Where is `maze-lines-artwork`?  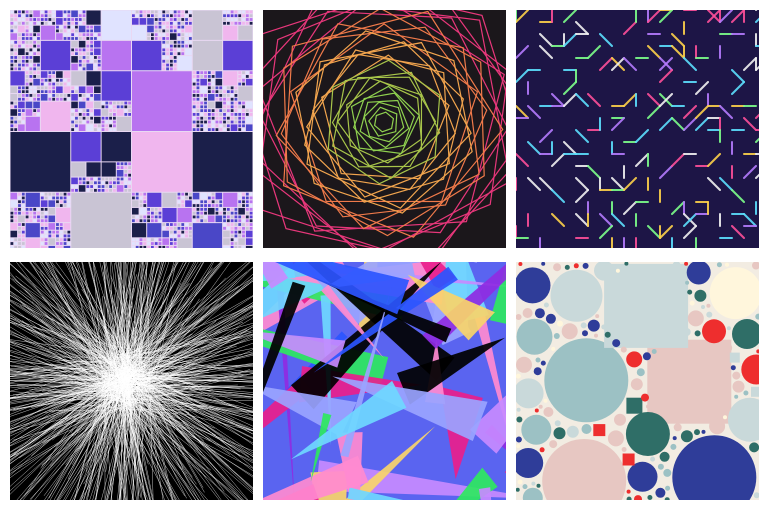 maze-lines-artwork is located at coordinates (637, 129).